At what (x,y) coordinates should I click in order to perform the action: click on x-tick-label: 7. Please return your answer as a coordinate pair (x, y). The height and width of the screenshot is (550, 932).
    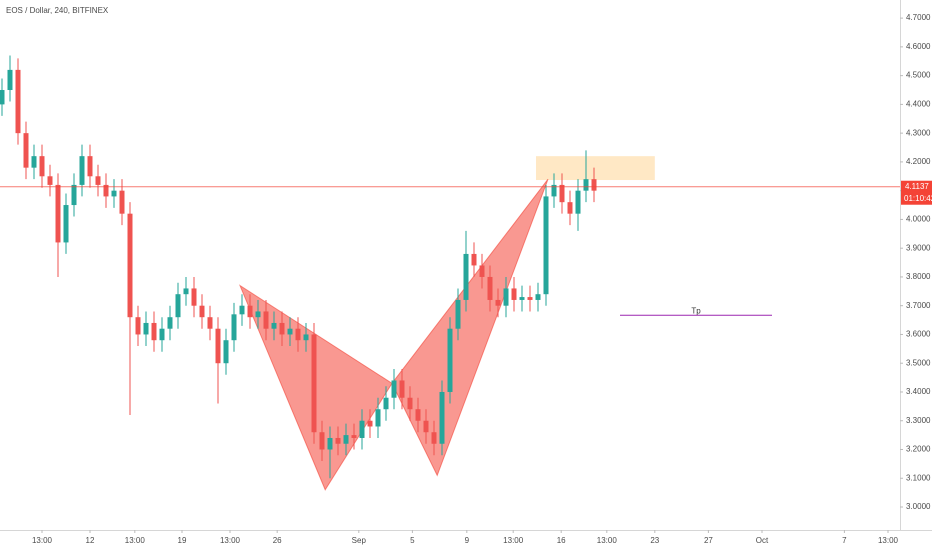
    Looking at the image, I should click on (844, 540).